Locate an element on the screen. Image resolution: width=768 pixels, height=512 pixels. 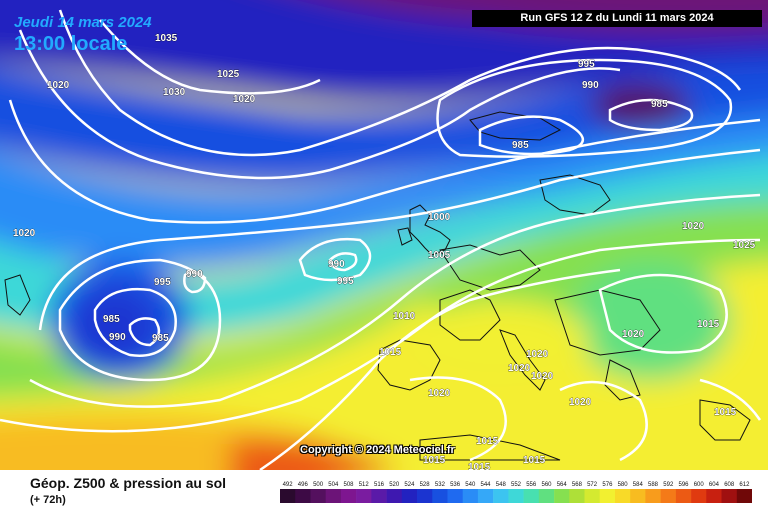
isobar-label: 1030 is located at coordinates (174, 92).